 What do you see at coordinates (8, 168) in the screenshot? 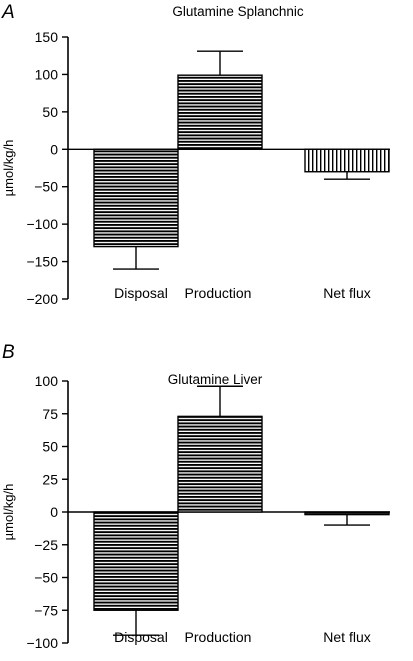
I see `panel-a-ylabel: µmol/kg/h` at bounding box center [8, 168].